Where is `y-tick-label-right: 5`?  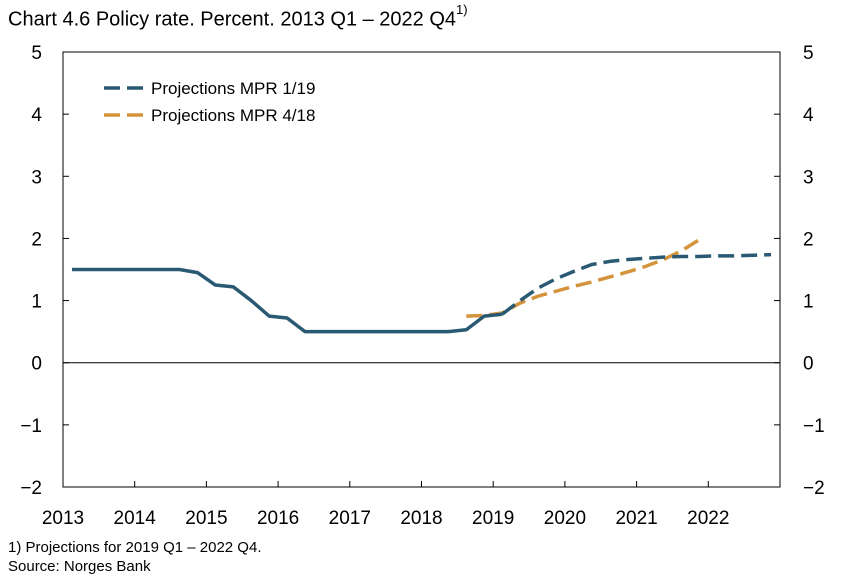 y-tick-label-right: 5 is located at coordinates (808, 53).